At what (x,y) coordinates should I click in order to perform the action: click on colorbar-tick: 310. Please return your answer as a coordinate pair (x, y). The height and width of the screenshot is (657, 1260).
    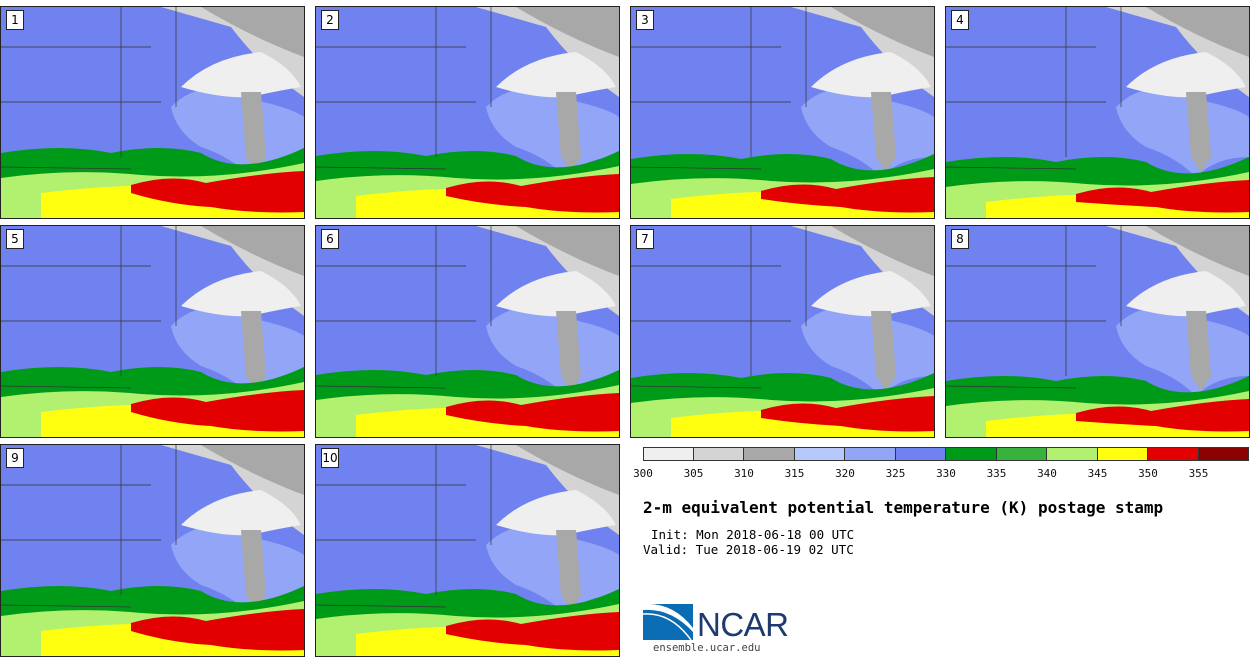
    Looking at the image, I should click on (744, 473).